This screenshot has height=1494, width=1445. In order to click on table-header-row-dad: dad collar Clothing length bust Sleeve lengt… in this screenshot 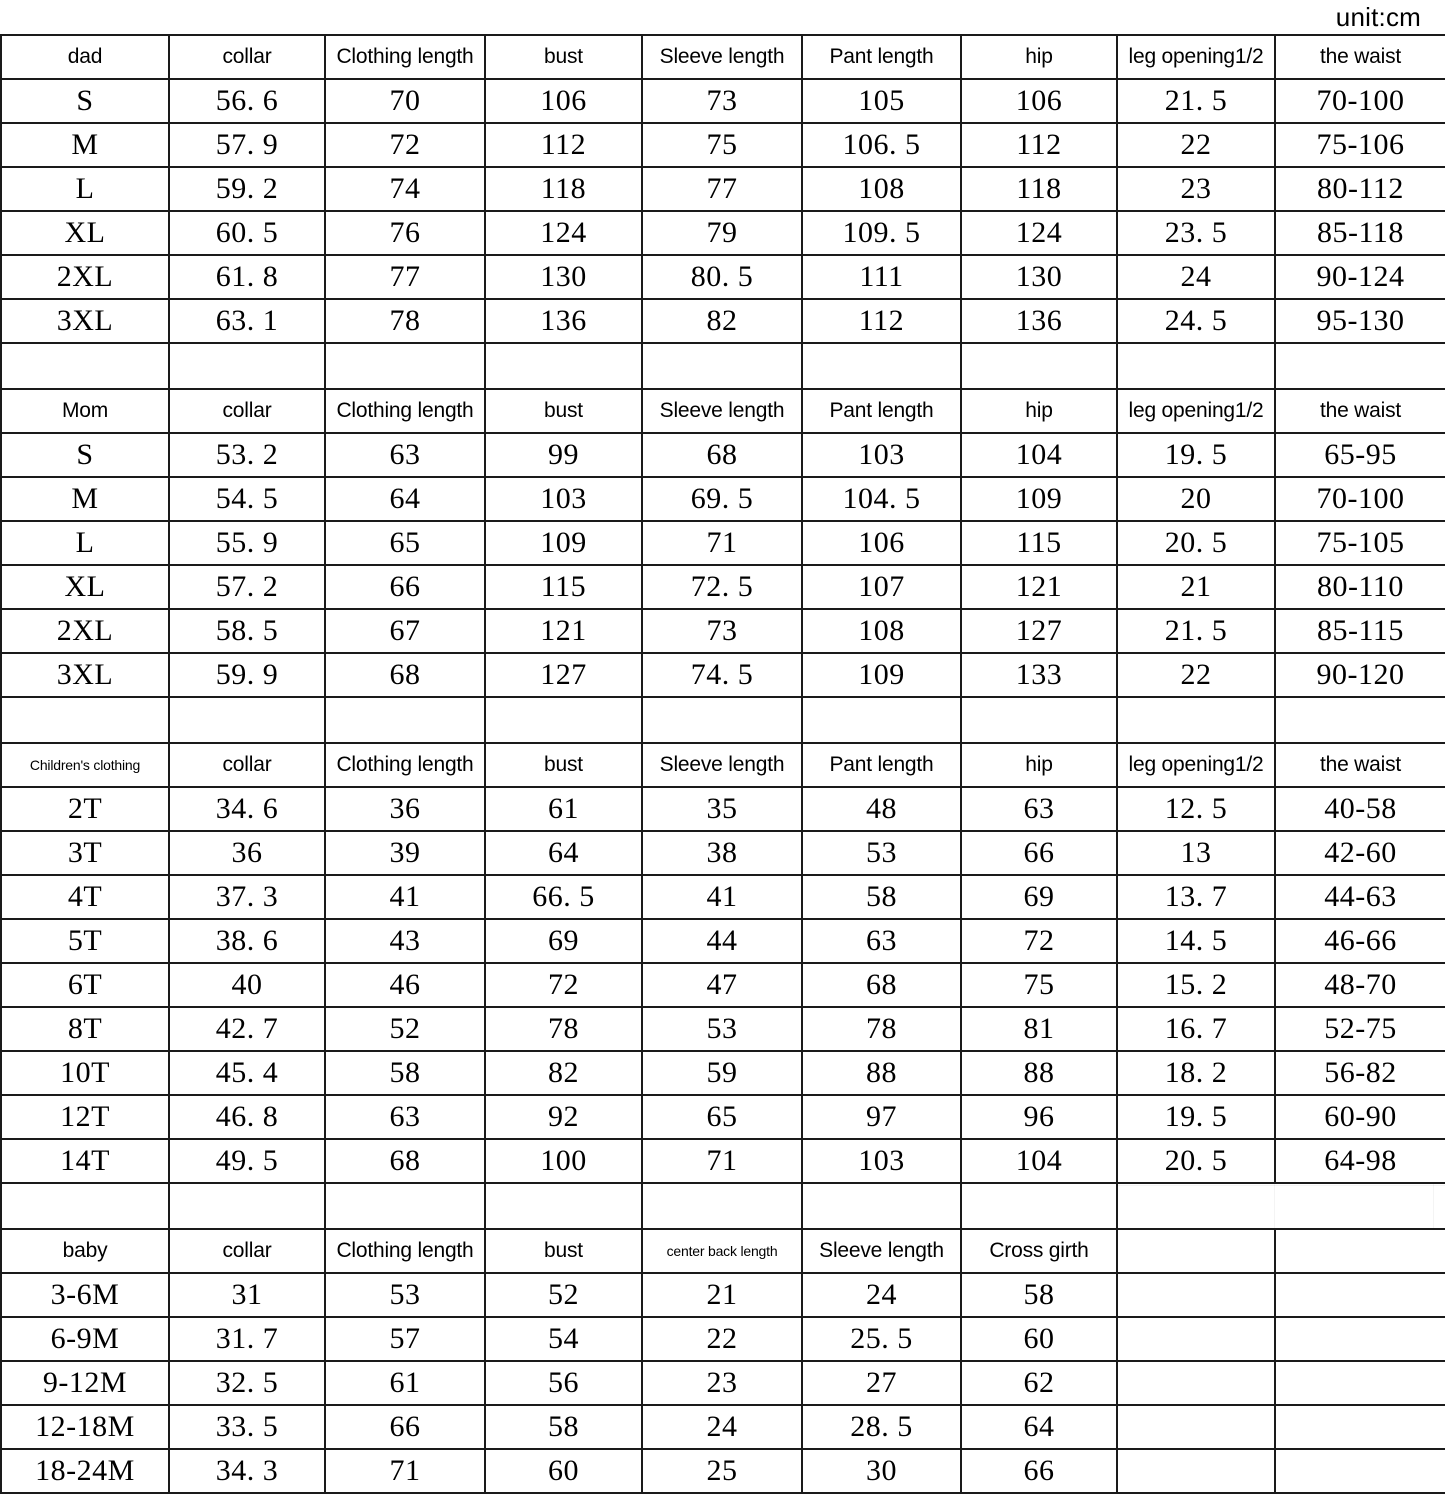, I will do `click(722, 57)`.